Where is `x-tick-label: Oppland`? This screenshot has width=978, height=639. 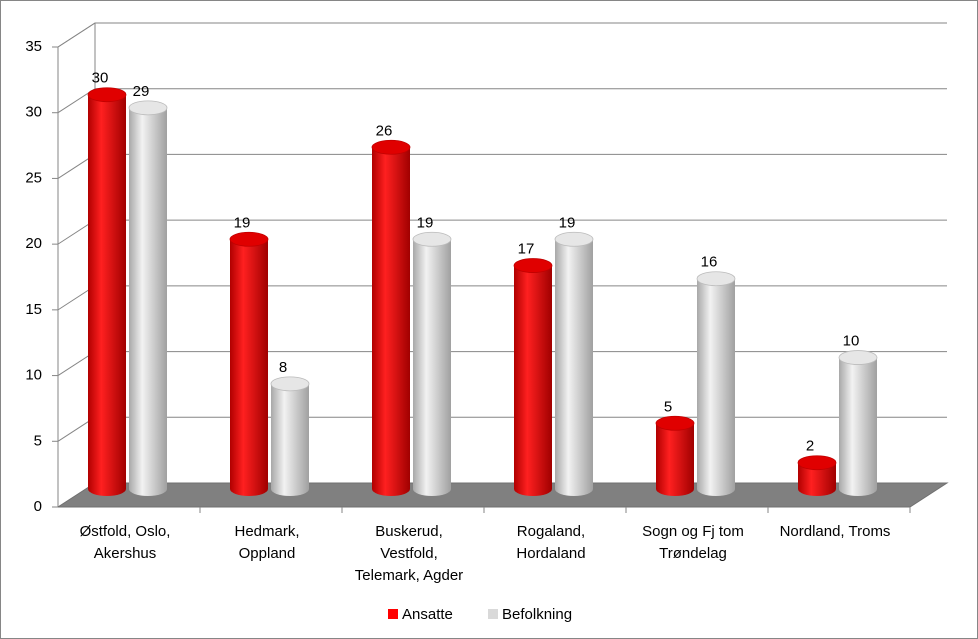 x-tick-label: Oppland is located at coordinates (267, 553).